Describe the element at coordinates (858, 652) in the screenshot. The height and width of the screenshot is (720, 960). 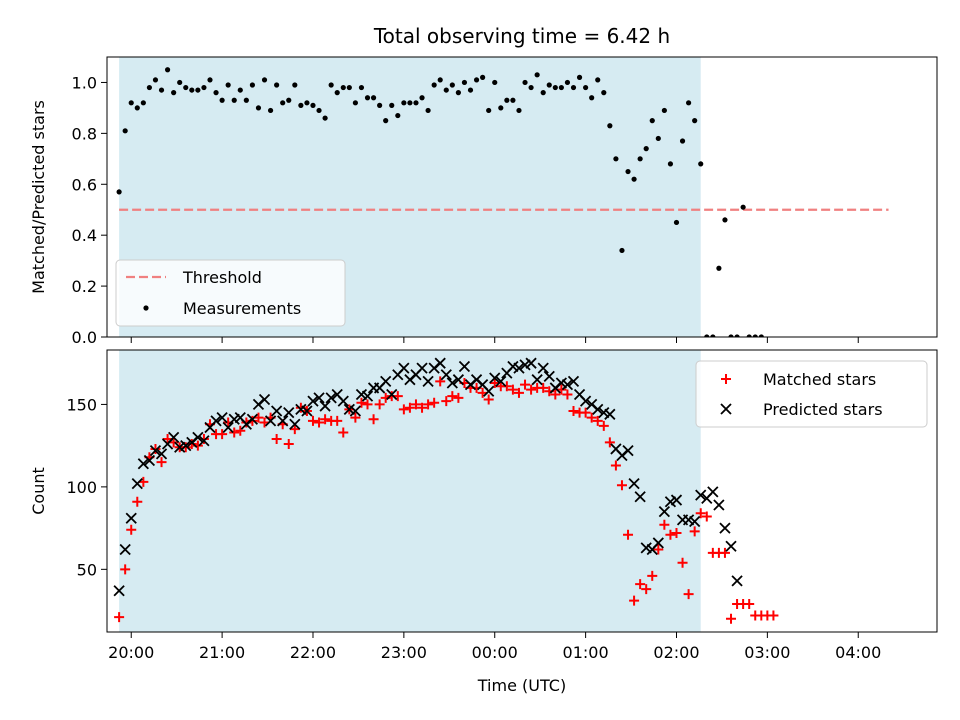
I see `x-tick-label: 04:00` at that location.